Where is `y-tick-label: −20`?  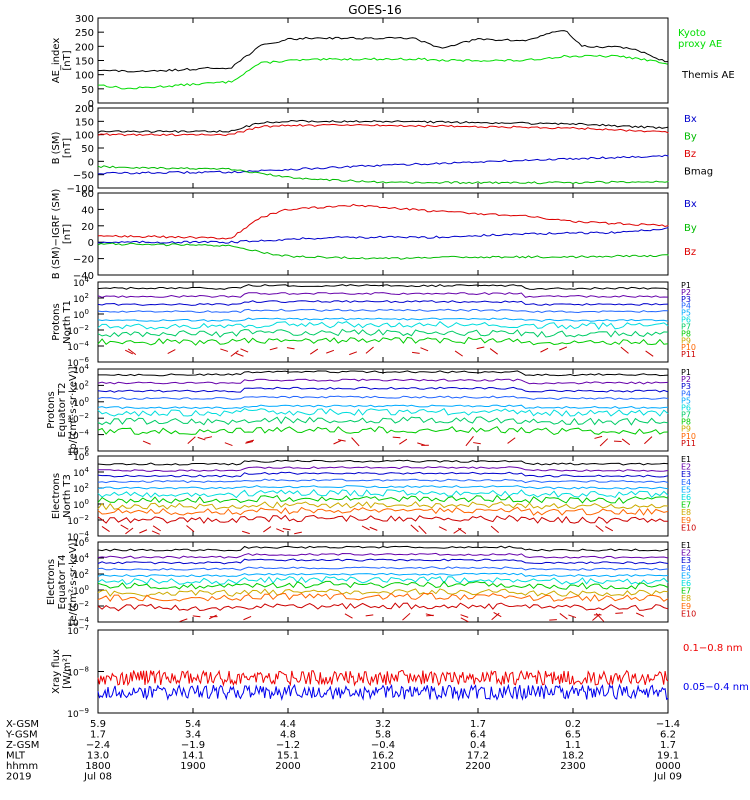 y-tick-label: −20 is located at coordinates (83, 260).